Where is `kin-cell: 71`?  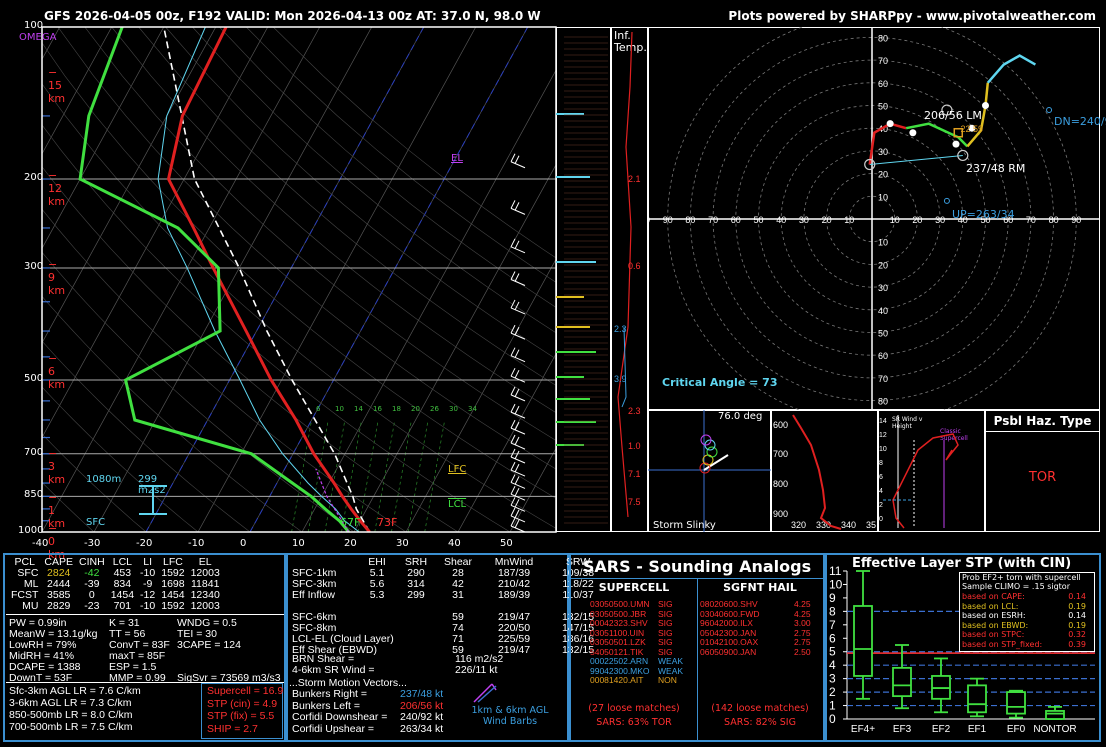
kin-cell: 71 is located at coordinates (458, 639).